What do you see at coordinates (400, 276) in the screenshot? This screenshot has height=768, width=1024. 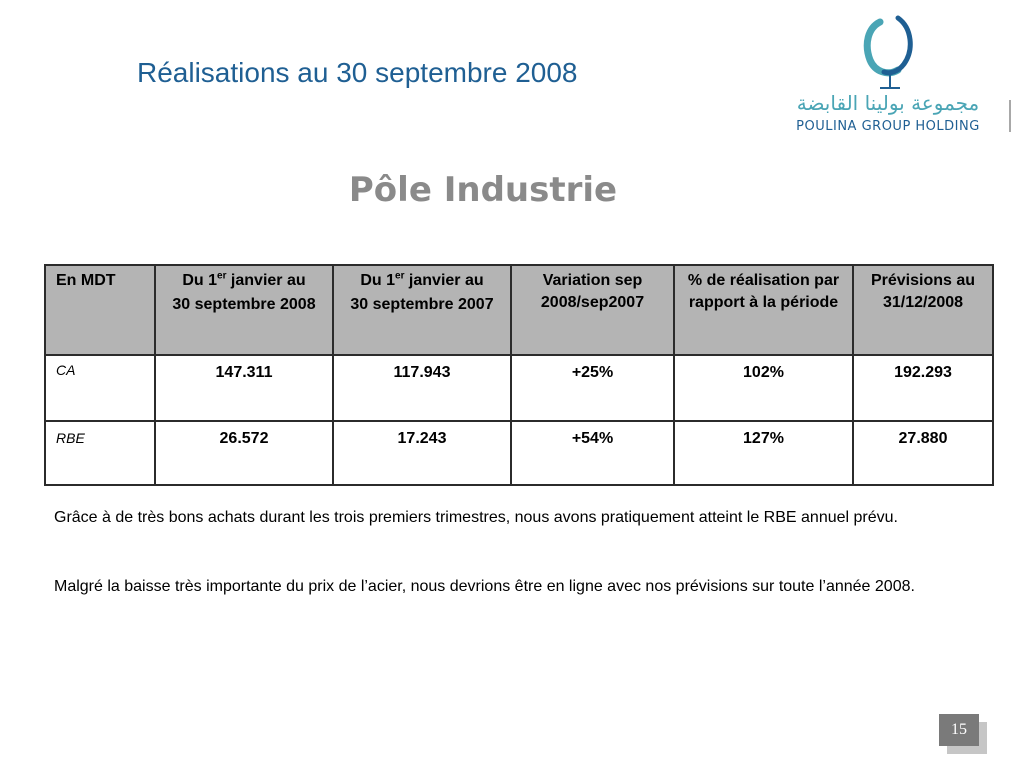 I see `header-2007-sup: er` at bounding box center [400, 276].